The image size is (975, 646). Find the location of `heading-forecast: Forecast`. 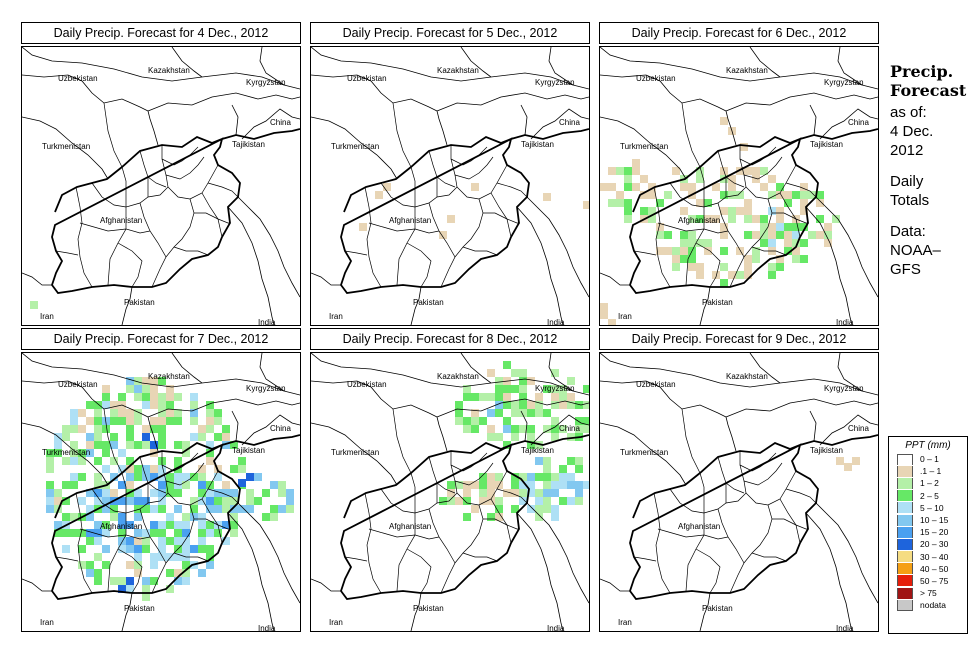

heading-forecast: Forecast is located at coordinates (928, 90).